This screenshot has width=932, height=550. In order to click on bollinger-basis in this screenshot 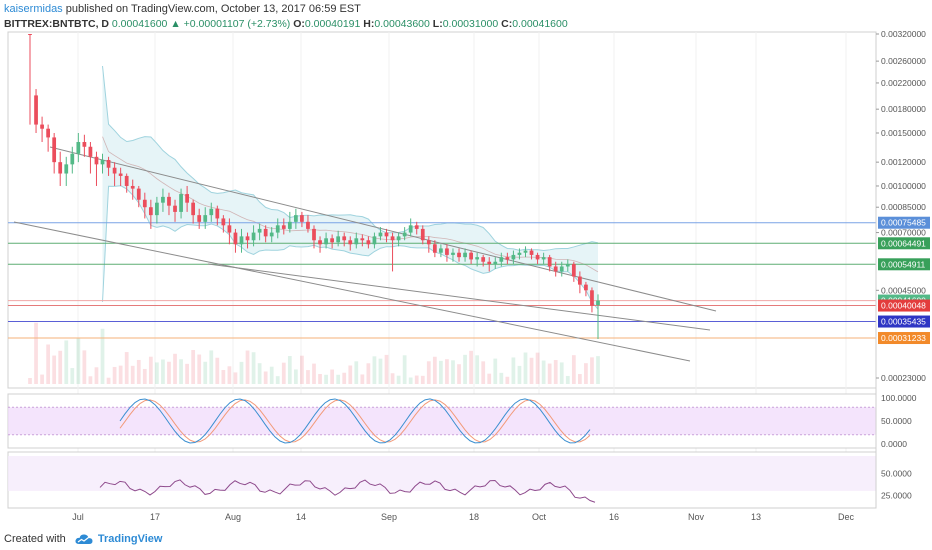, I will do `click(350, 204)`.